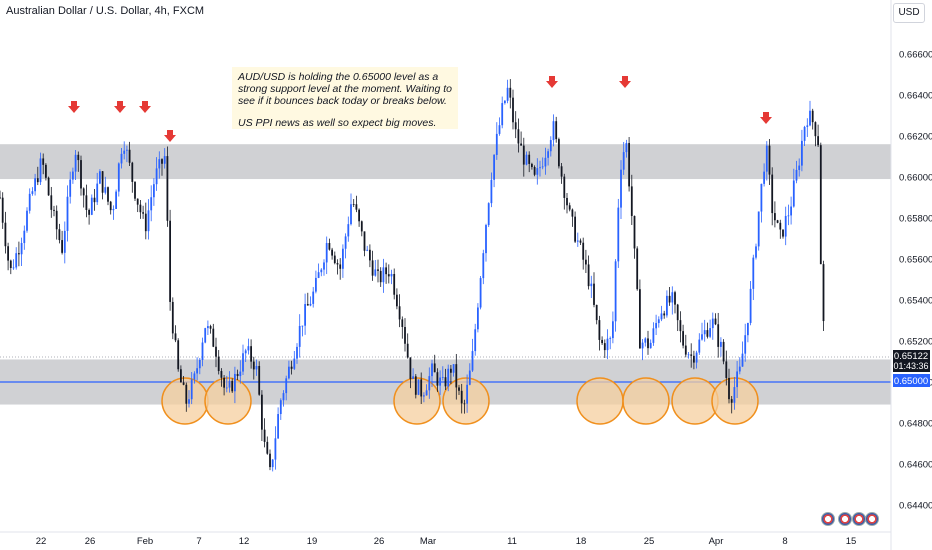  What do you see at coordinates (120, 107) in the screenshot?
I see `down-arrow-icon` at bounding box center [120, 107].